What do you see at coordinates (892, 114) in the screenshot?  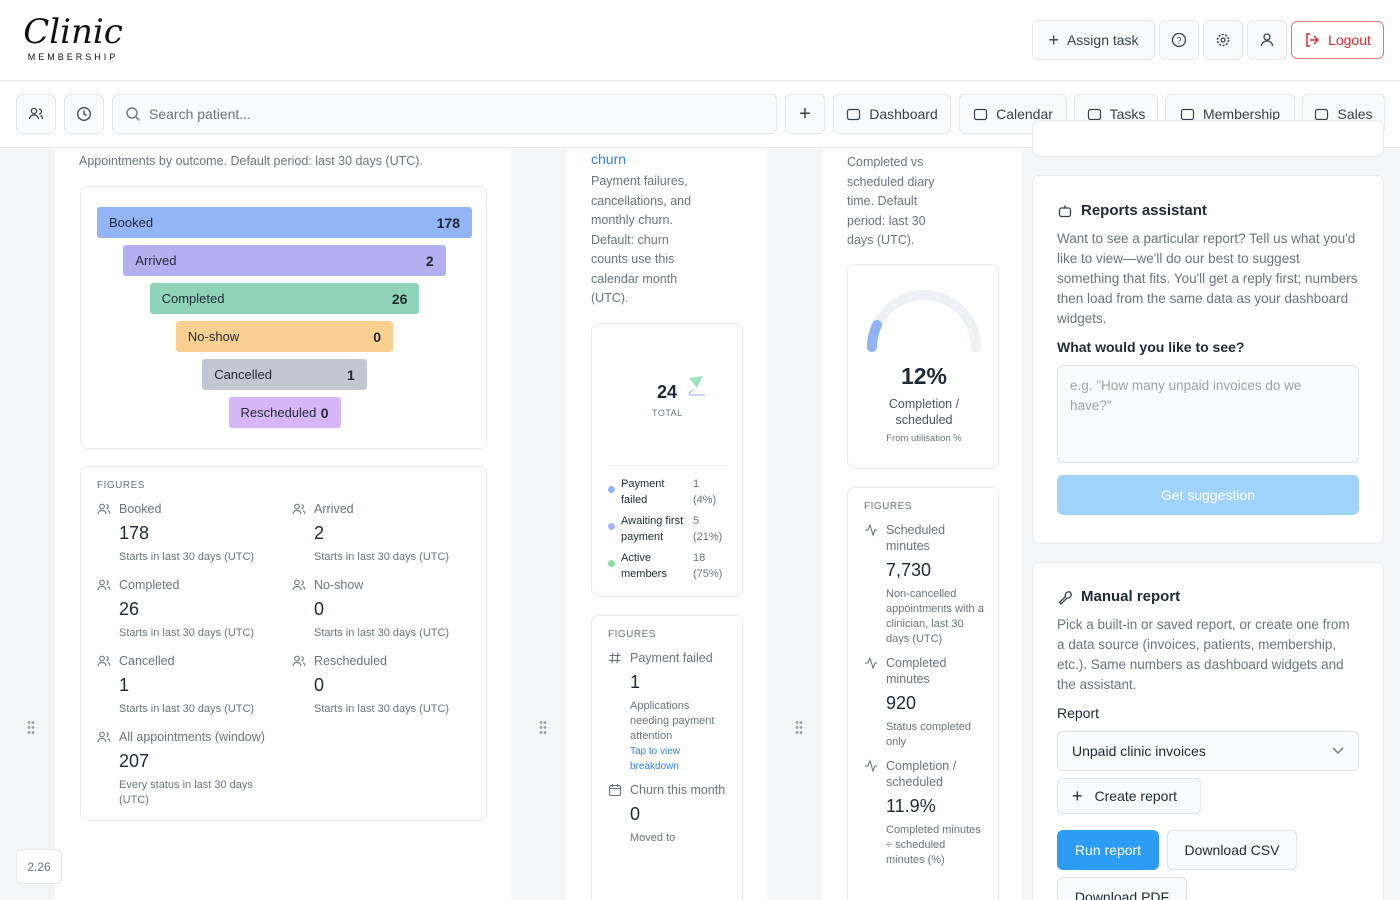 I see `nav-button: Dashboard` at bounding box center [892, 114].